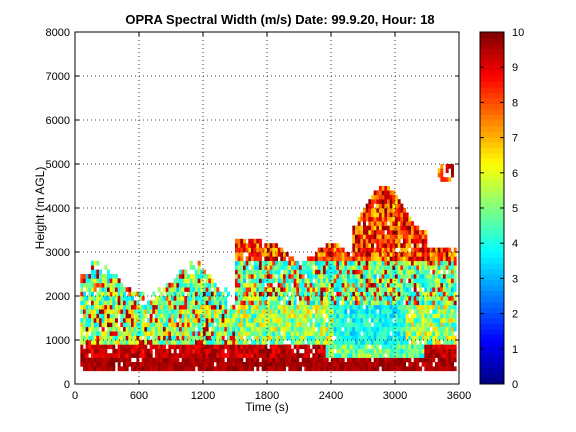 The height and width of the screenshot is (432, 576). I want to click on x-tick-label: 3000, so click(395, 396).